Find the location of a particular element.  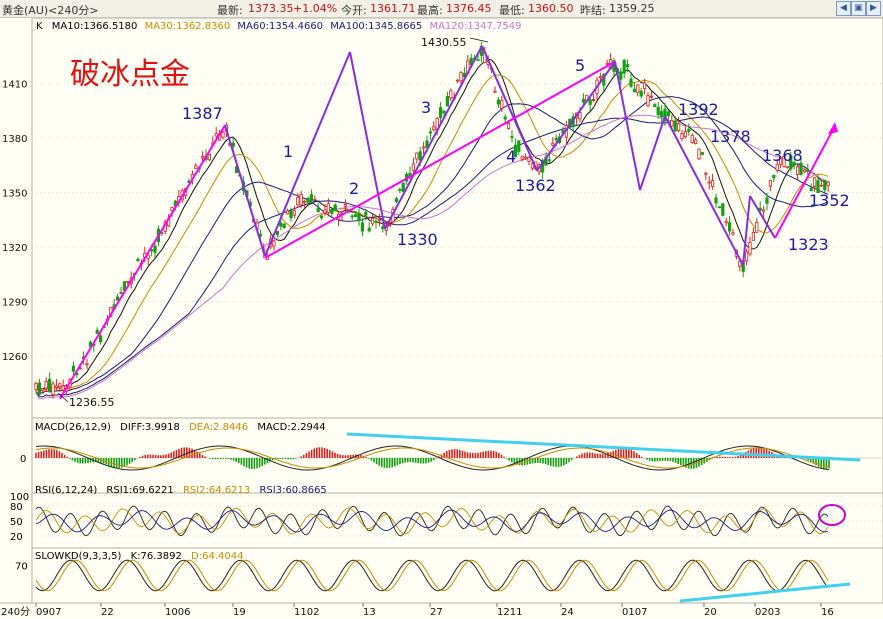

macd-dea-line is located at coordinates (432, 458).